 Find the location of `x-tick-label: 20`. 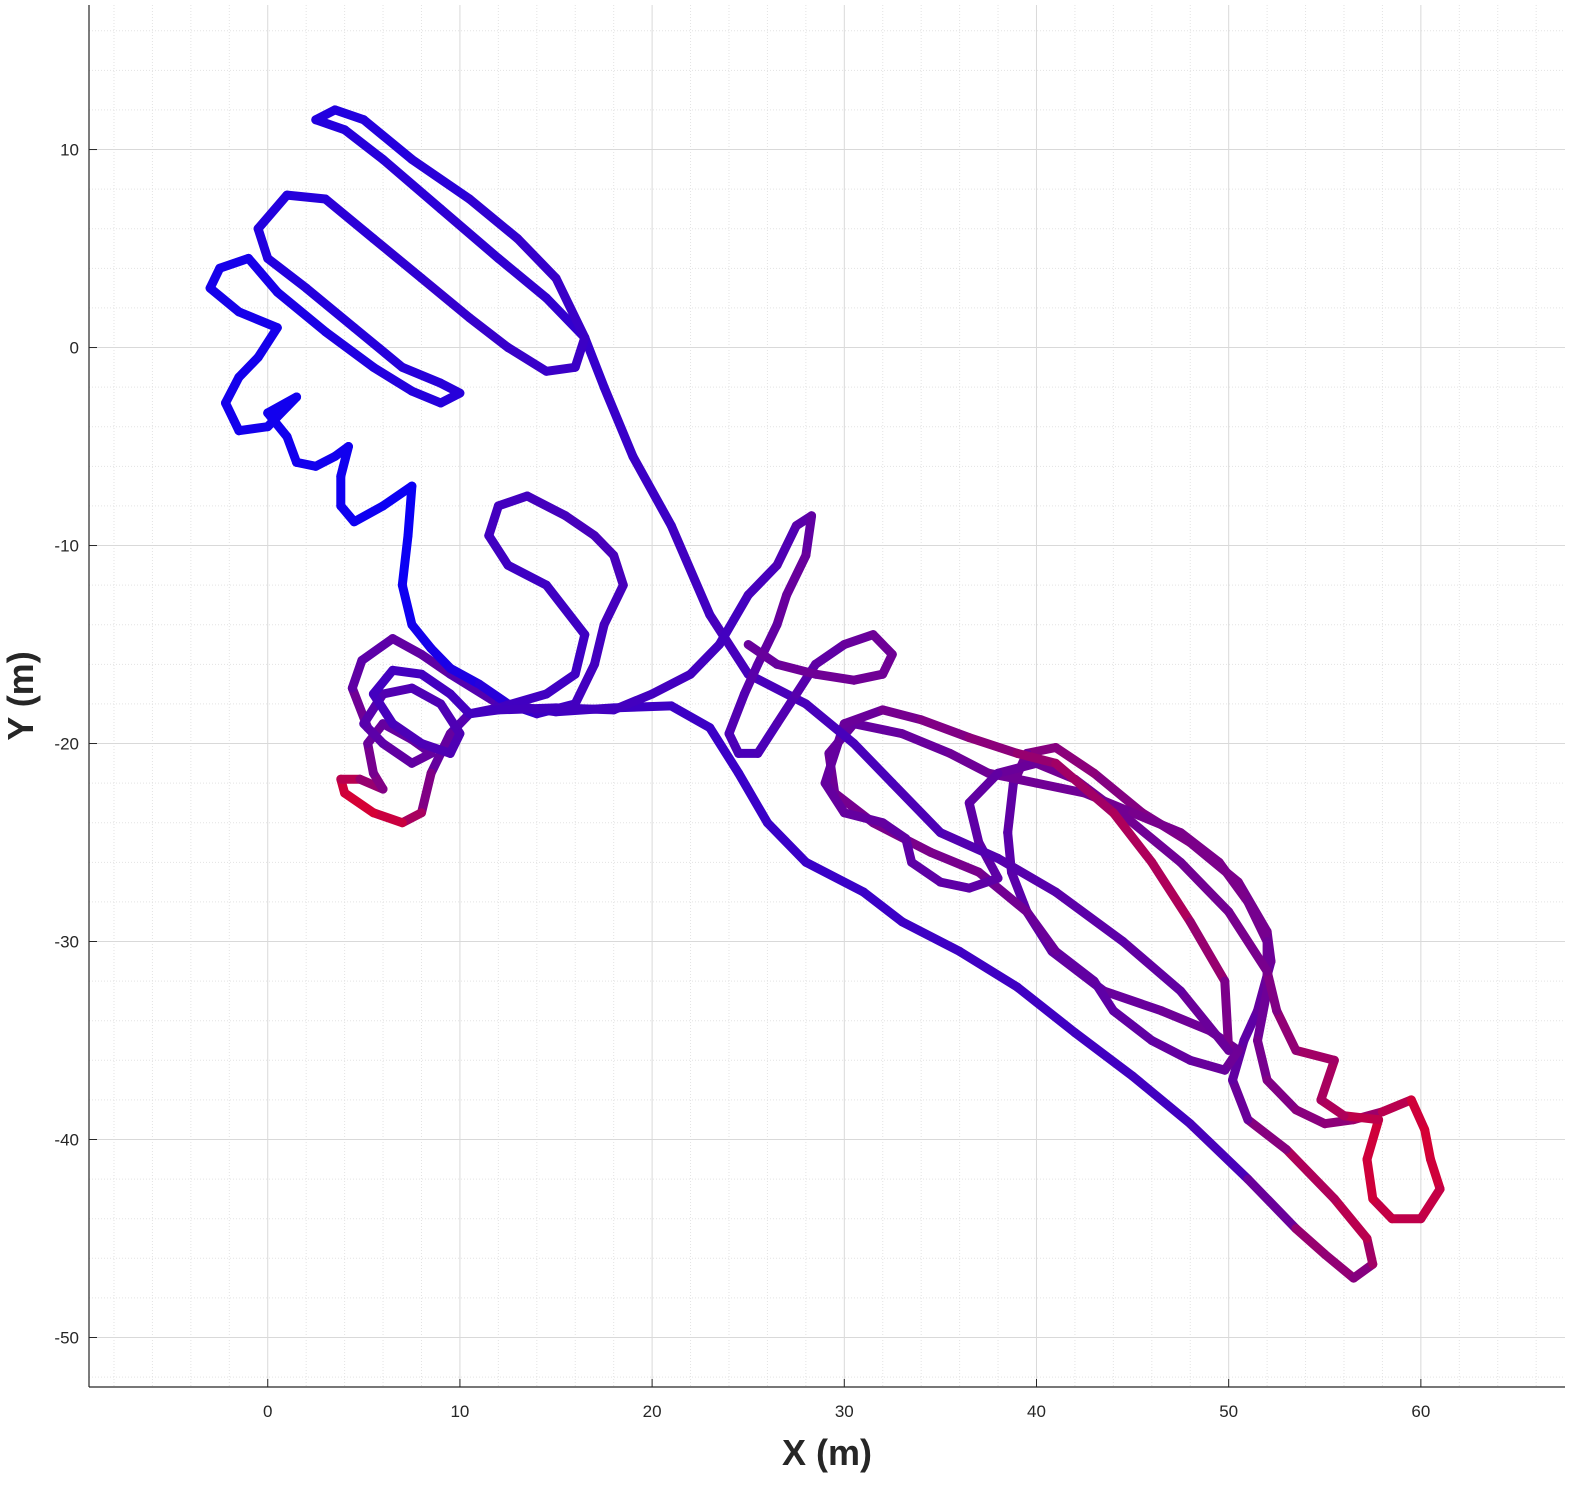

x-tick-label: 20 is located at coordinates (652, 1411).